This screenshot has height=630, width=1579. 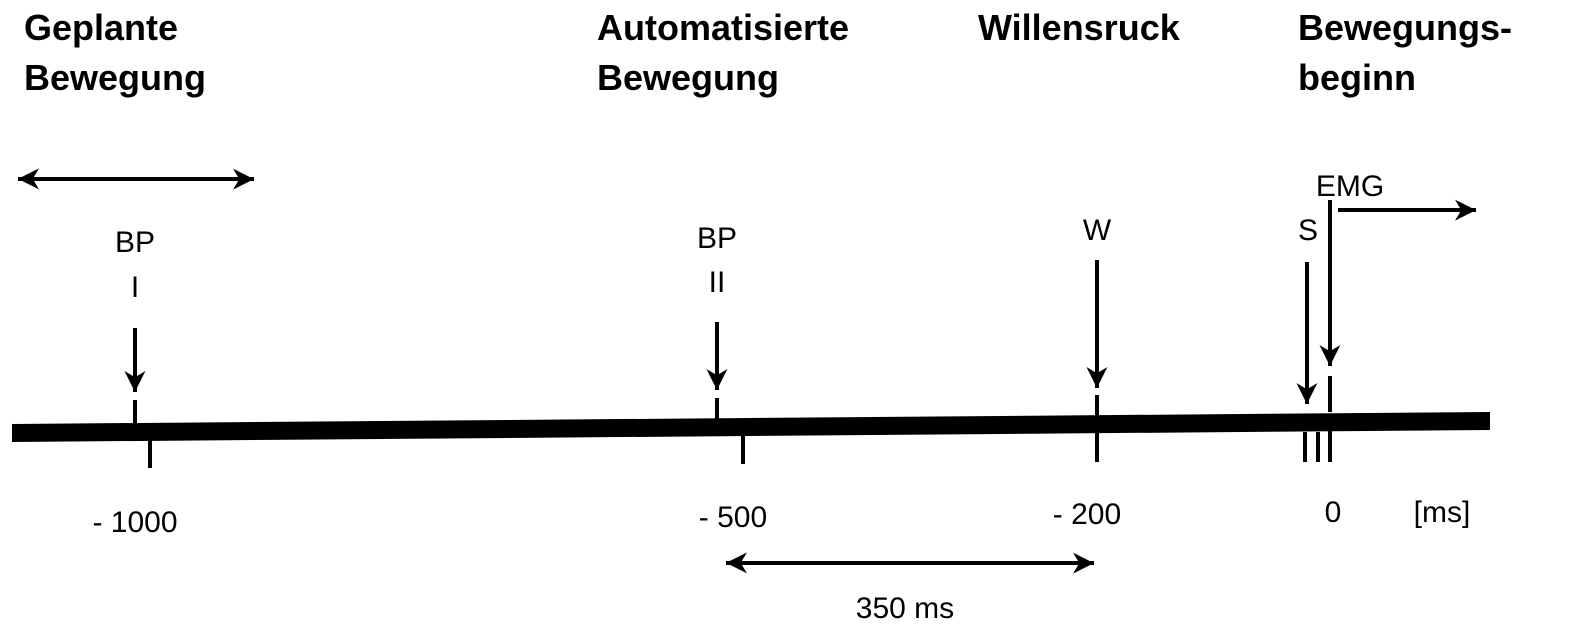 What do you see at coordinates (1087, 514) in the screenshot?
I see `tick-label: - 200` at bounding box center [1087, 514].